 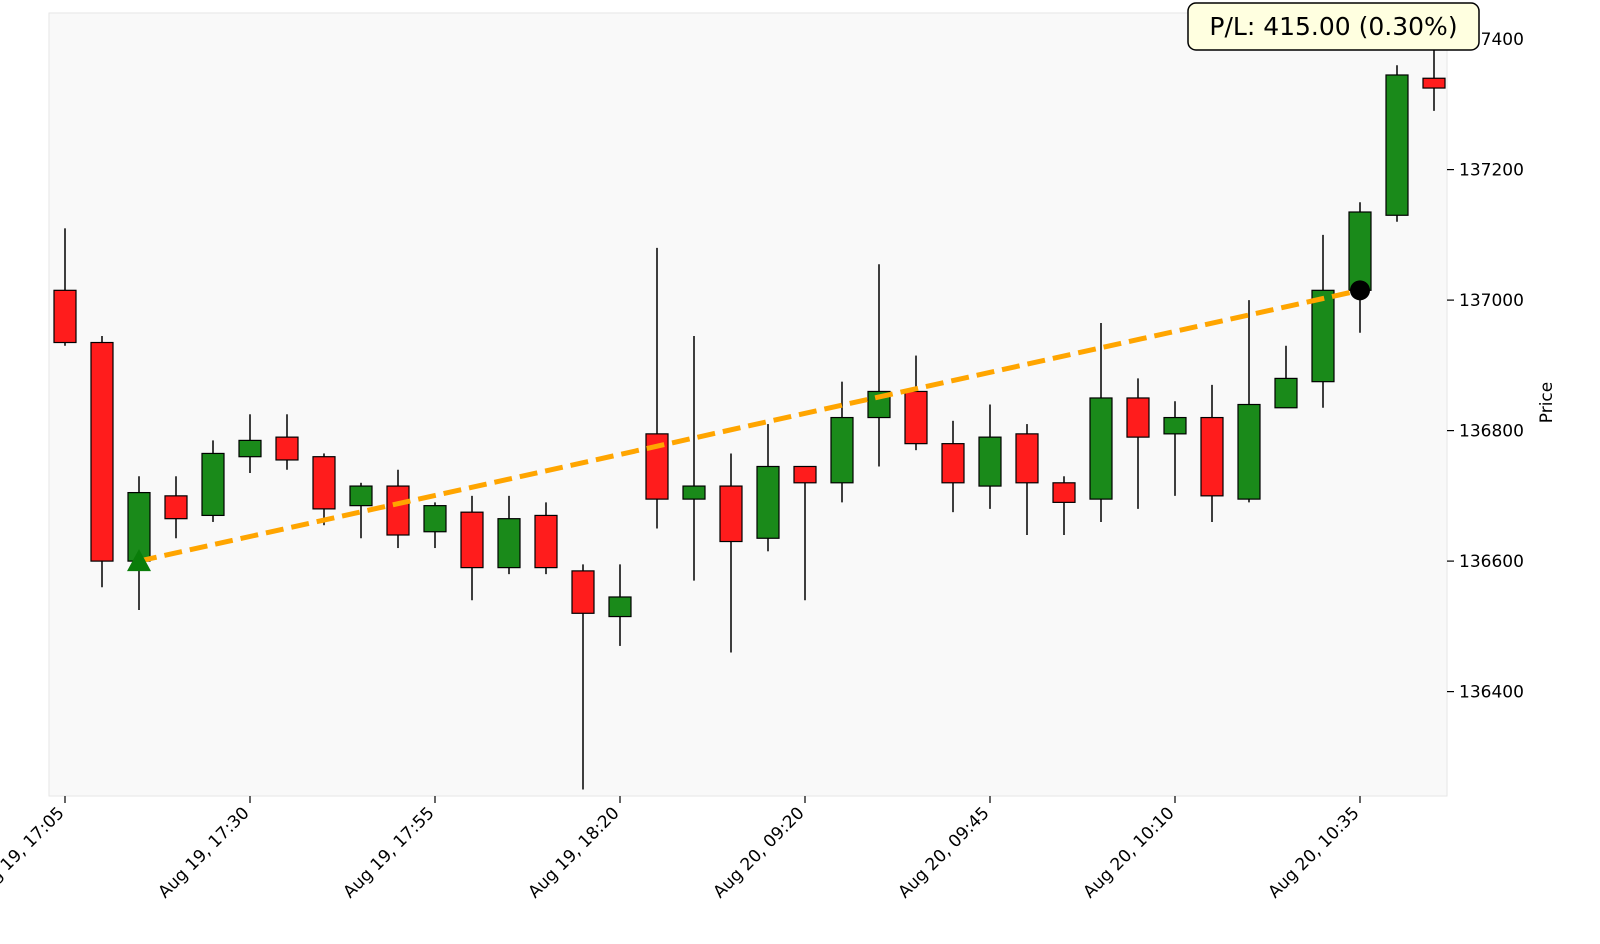 I want to click on y-axis-label: Price, so click(x=1547, y=402).